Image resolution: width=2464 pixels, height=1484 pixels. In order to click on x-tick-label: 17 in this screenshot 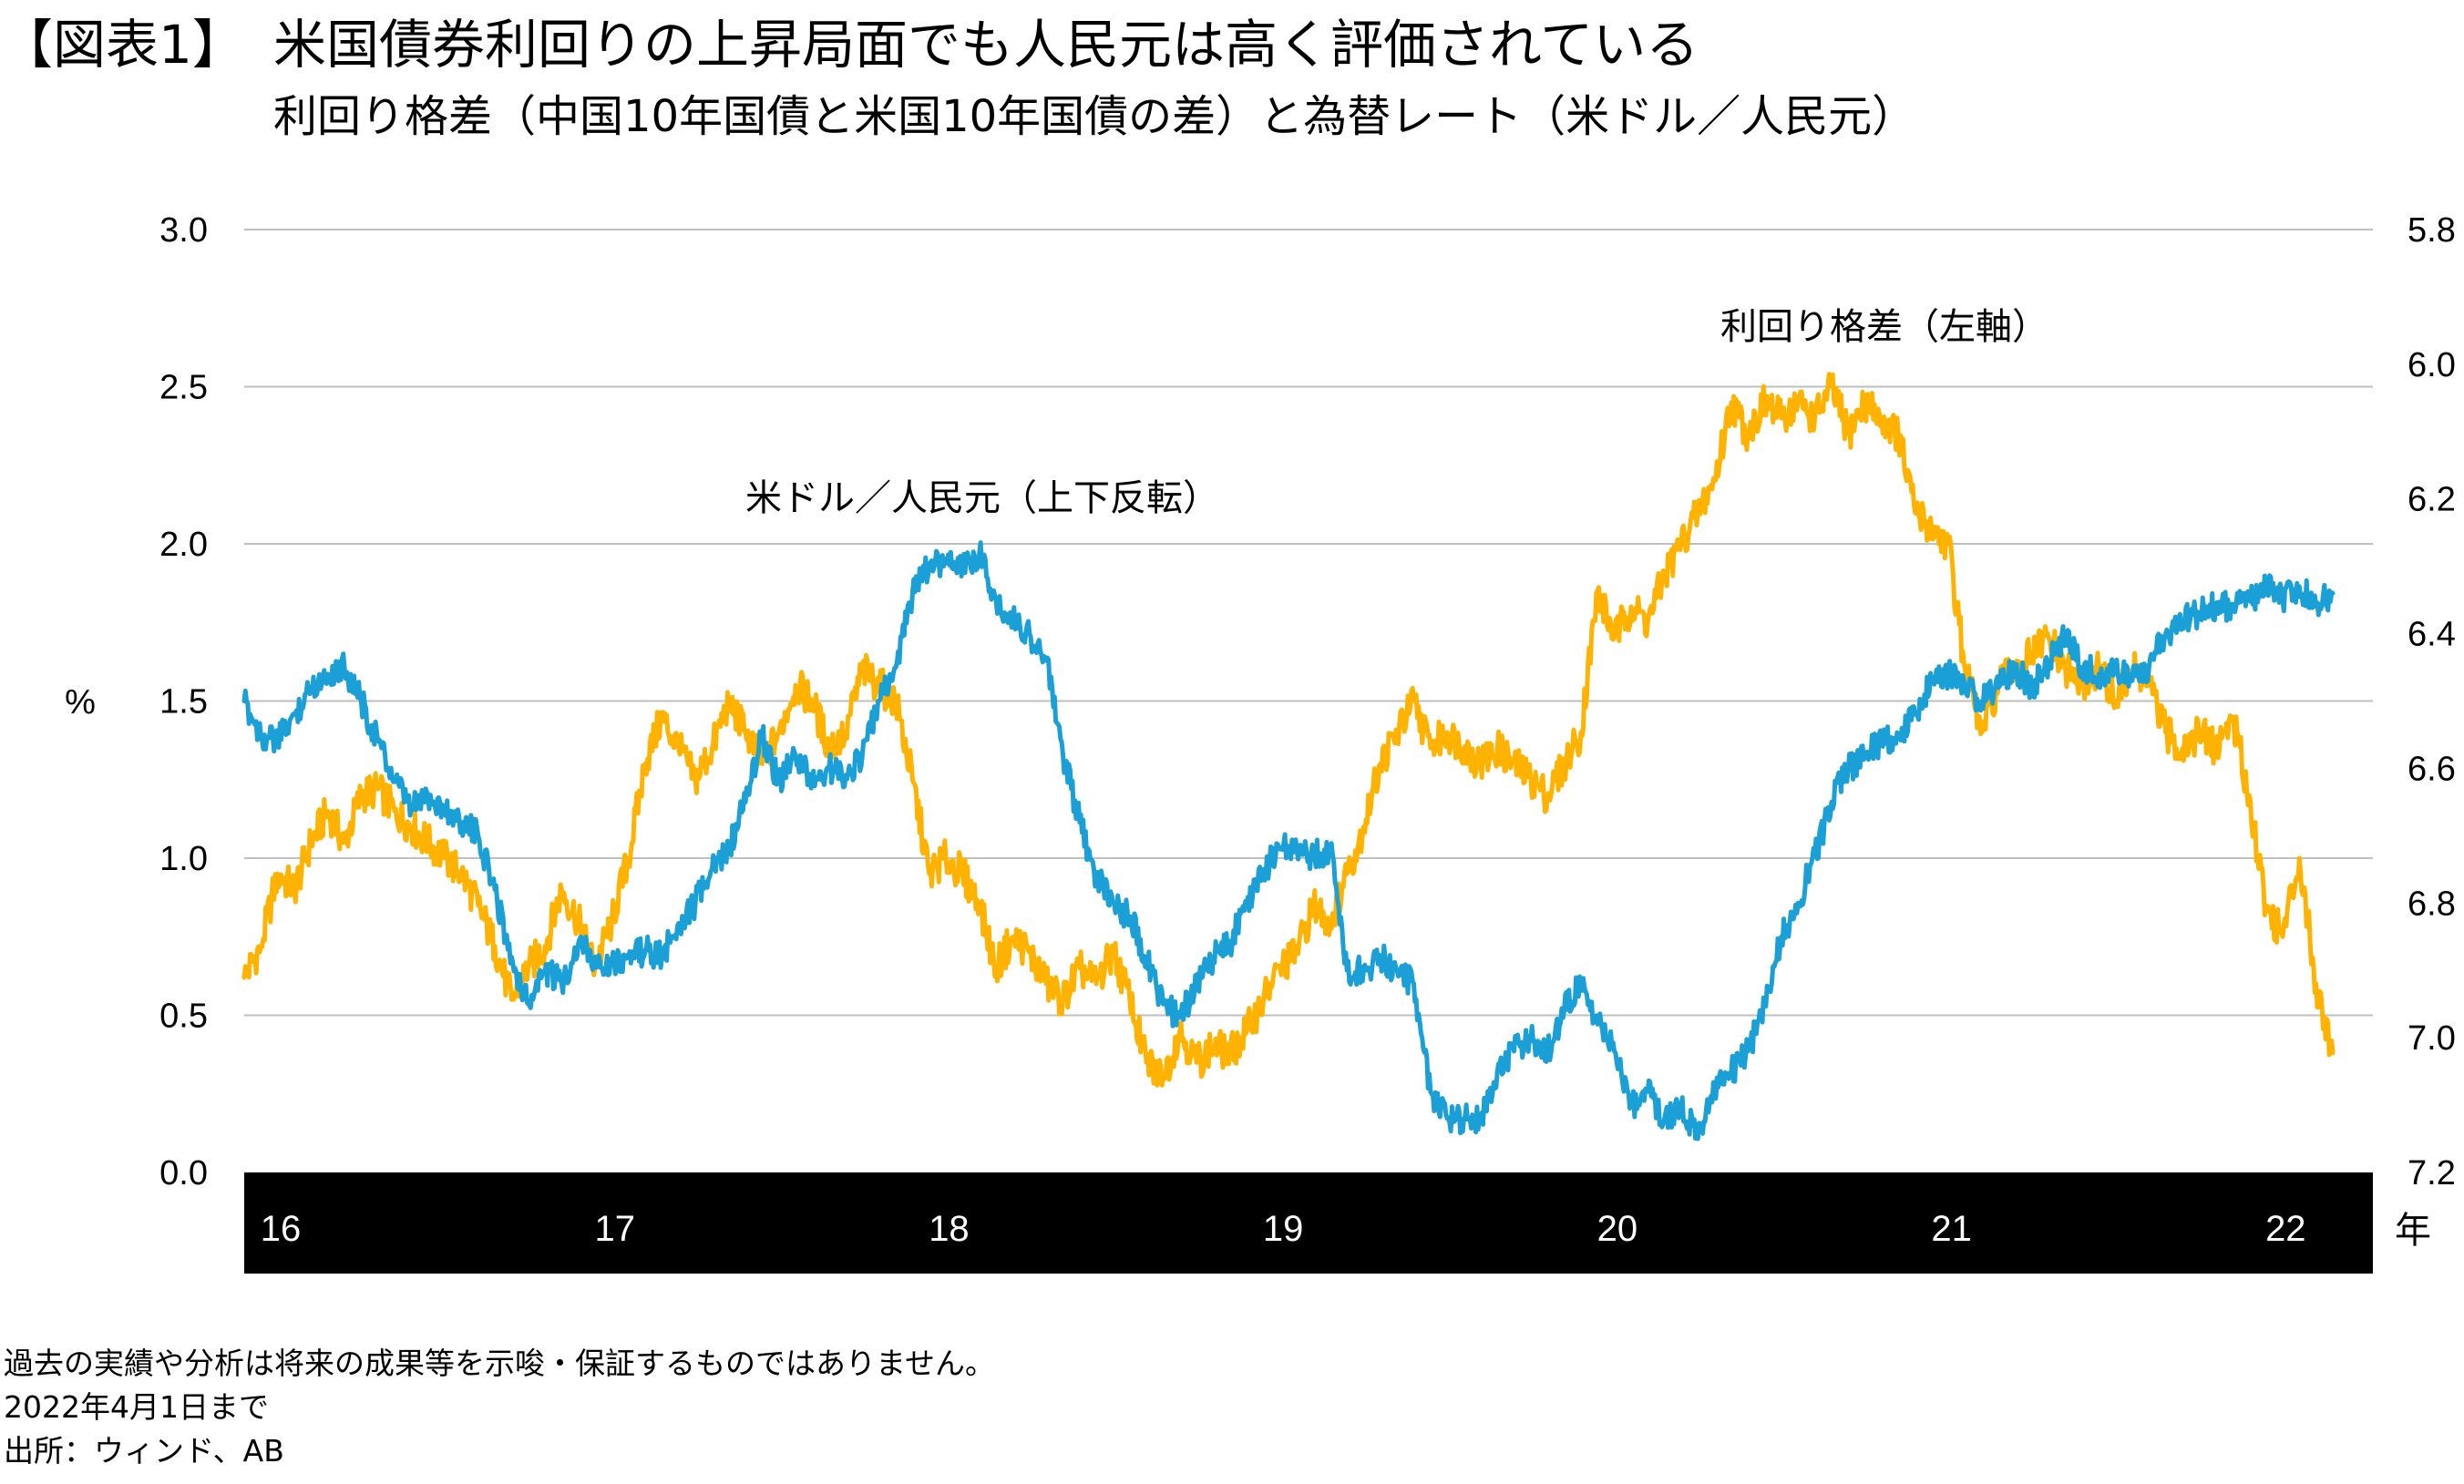, I will do `click(614, 1229)`.